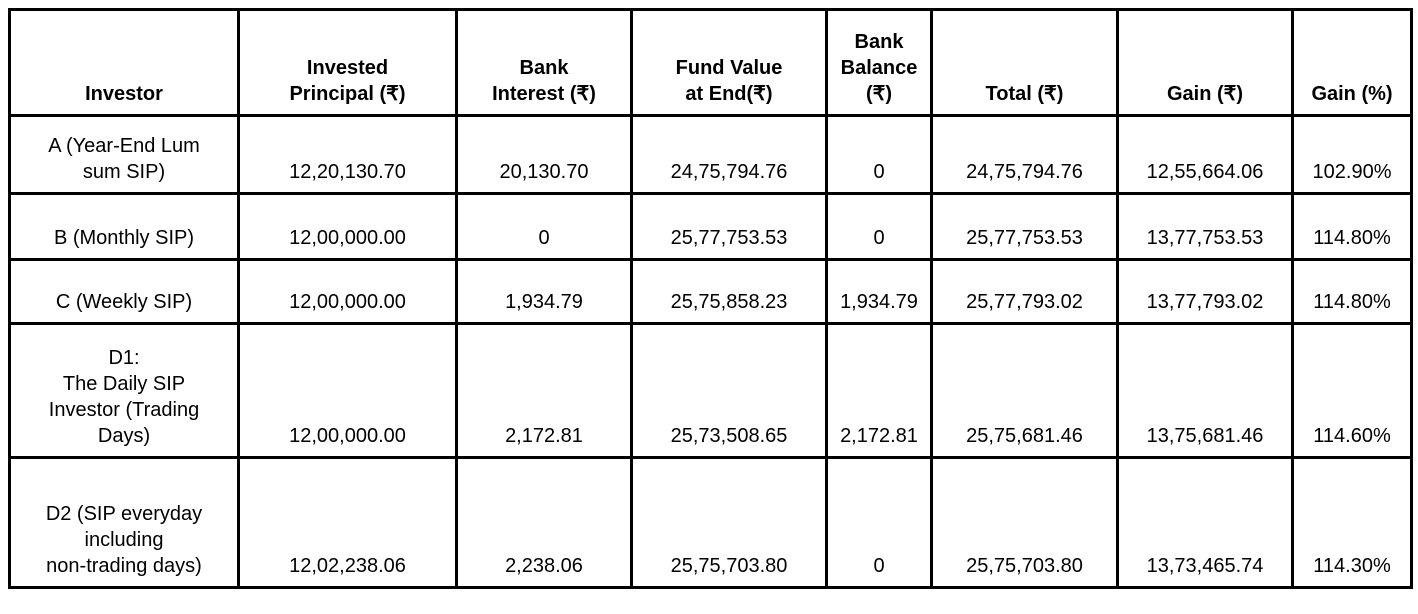 Image resolution: width=1418 pixels, height=614 pixels. I want to click on cell-gain-amount: 12,55,664.06, so click(1205, 154).